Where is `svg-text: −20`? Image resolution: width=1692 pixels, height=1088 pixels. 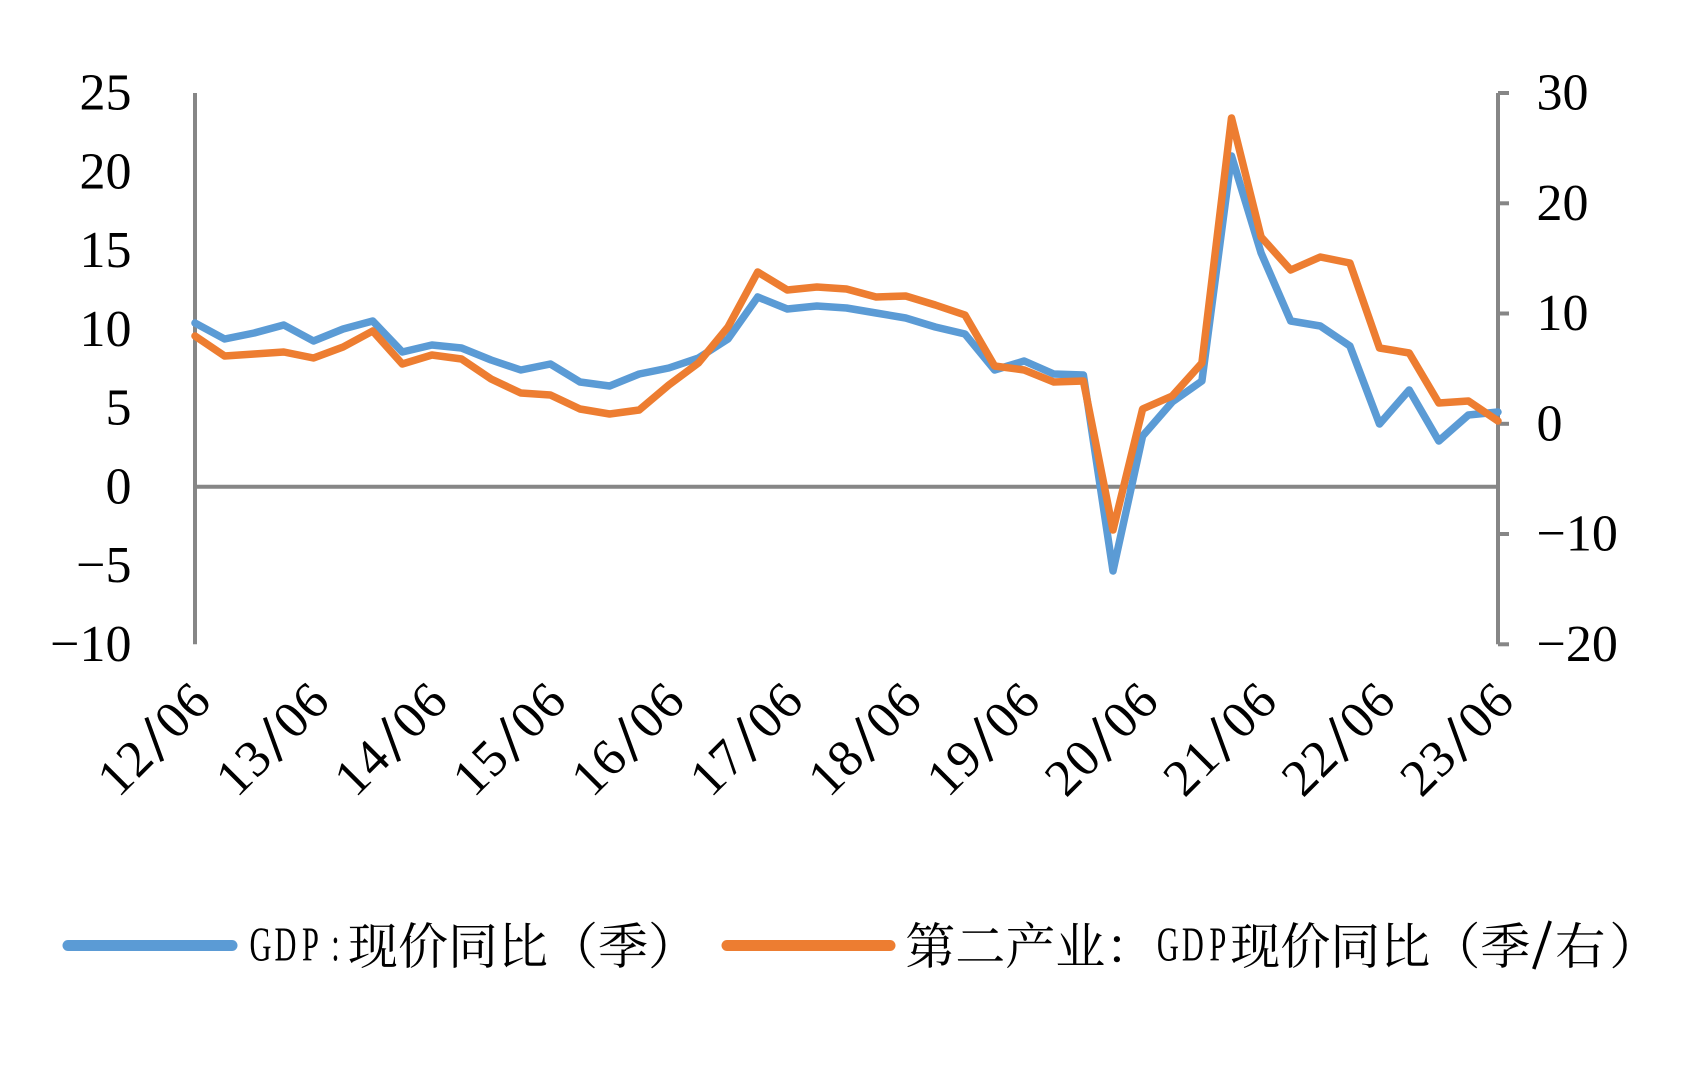
svg-text: −20 is located at coordinates (1577, 644).